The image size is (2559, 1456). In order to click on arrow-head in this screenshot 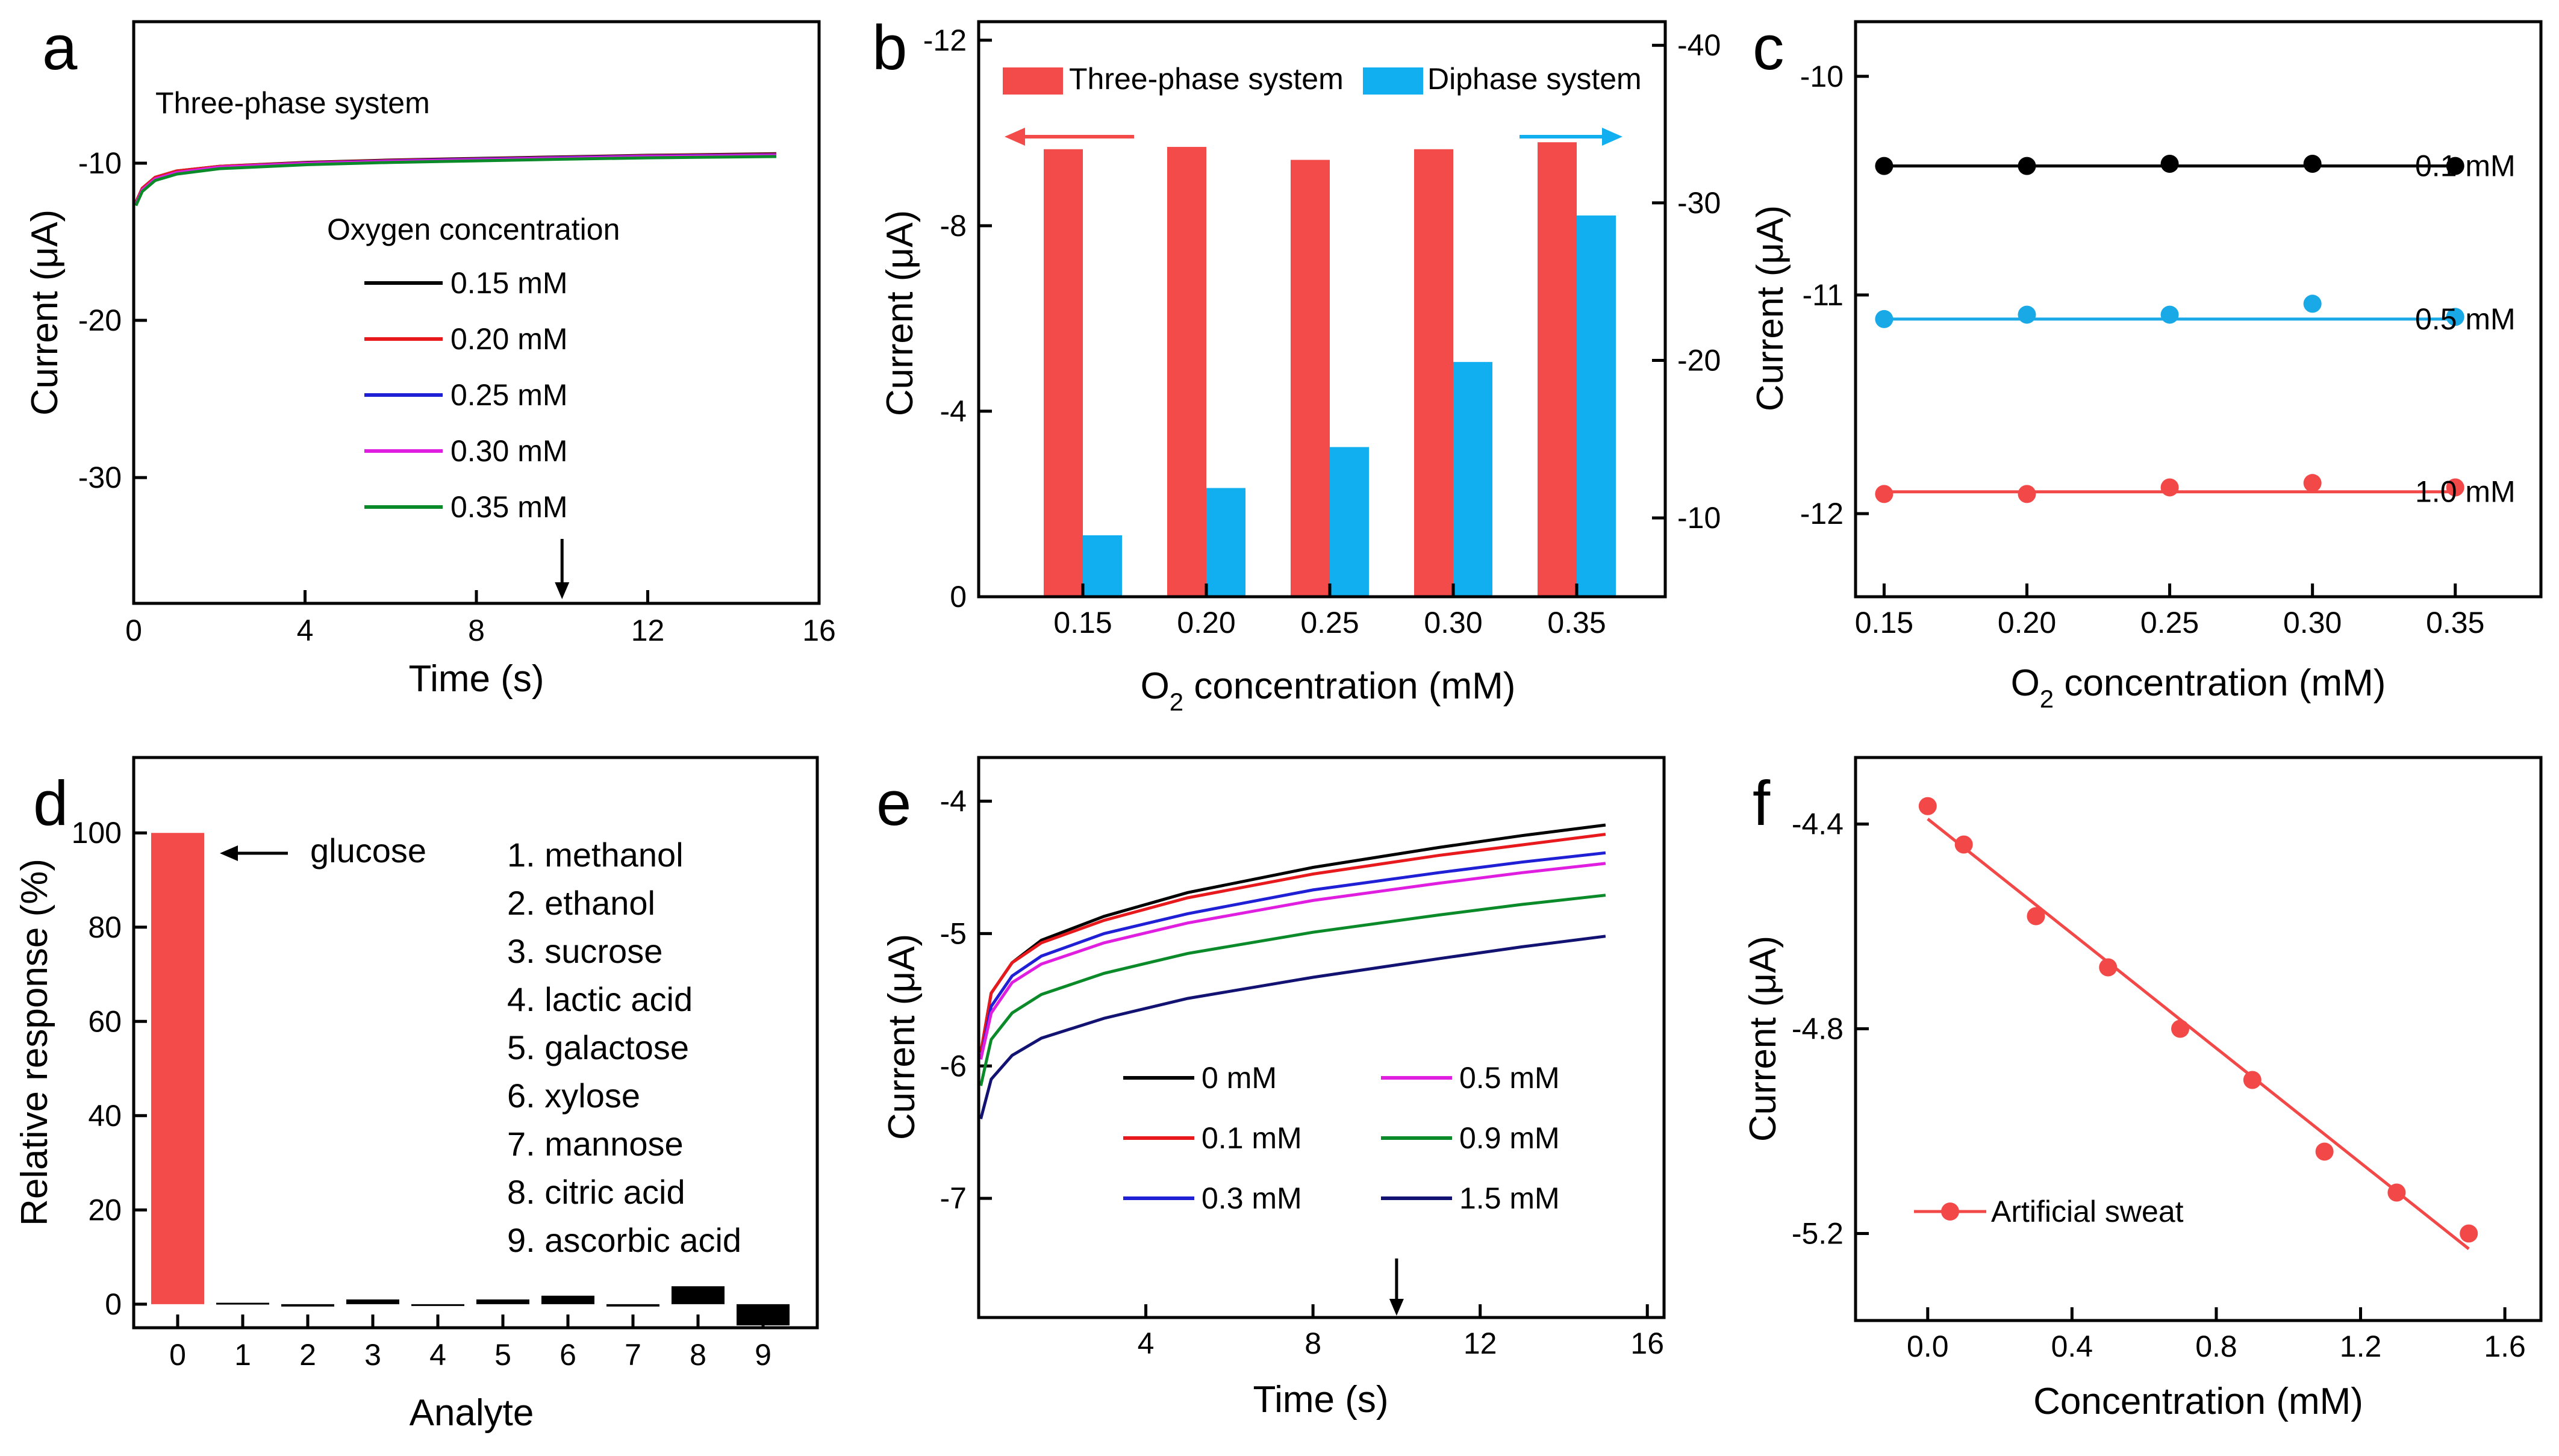, I will do `click(562, 591)`.